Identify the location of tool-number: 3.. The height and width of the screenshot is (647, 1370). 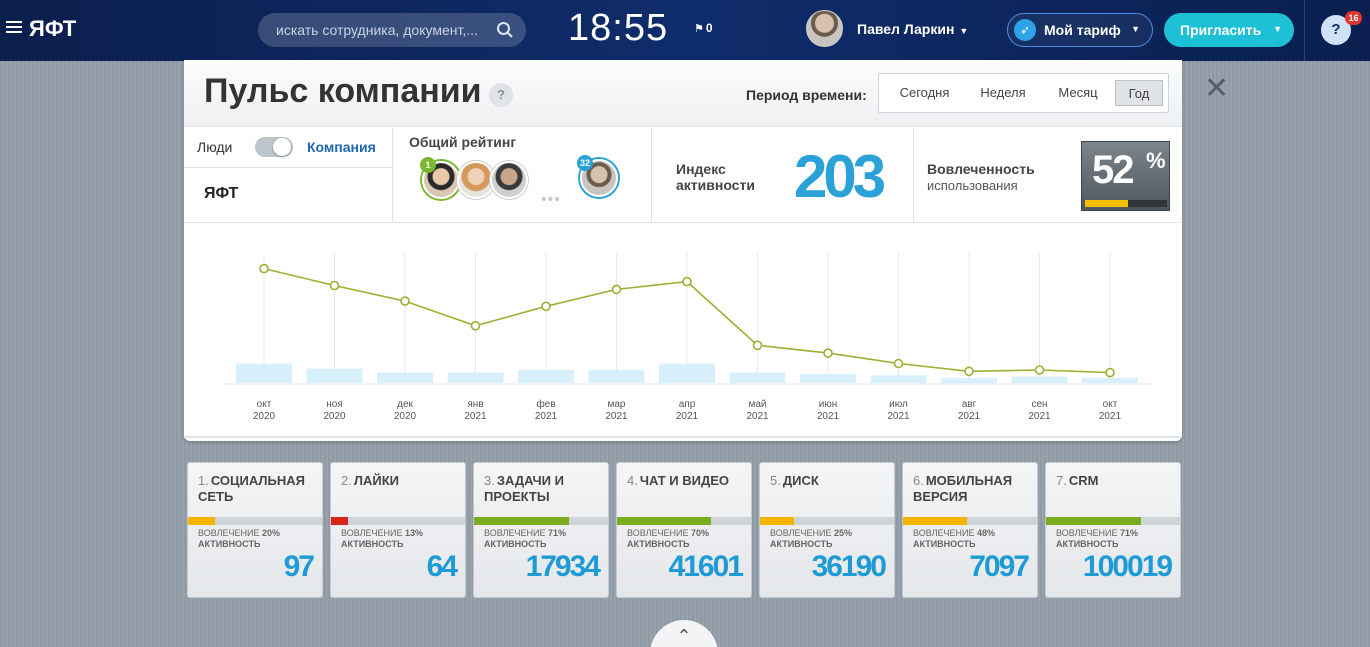
(489, 480).